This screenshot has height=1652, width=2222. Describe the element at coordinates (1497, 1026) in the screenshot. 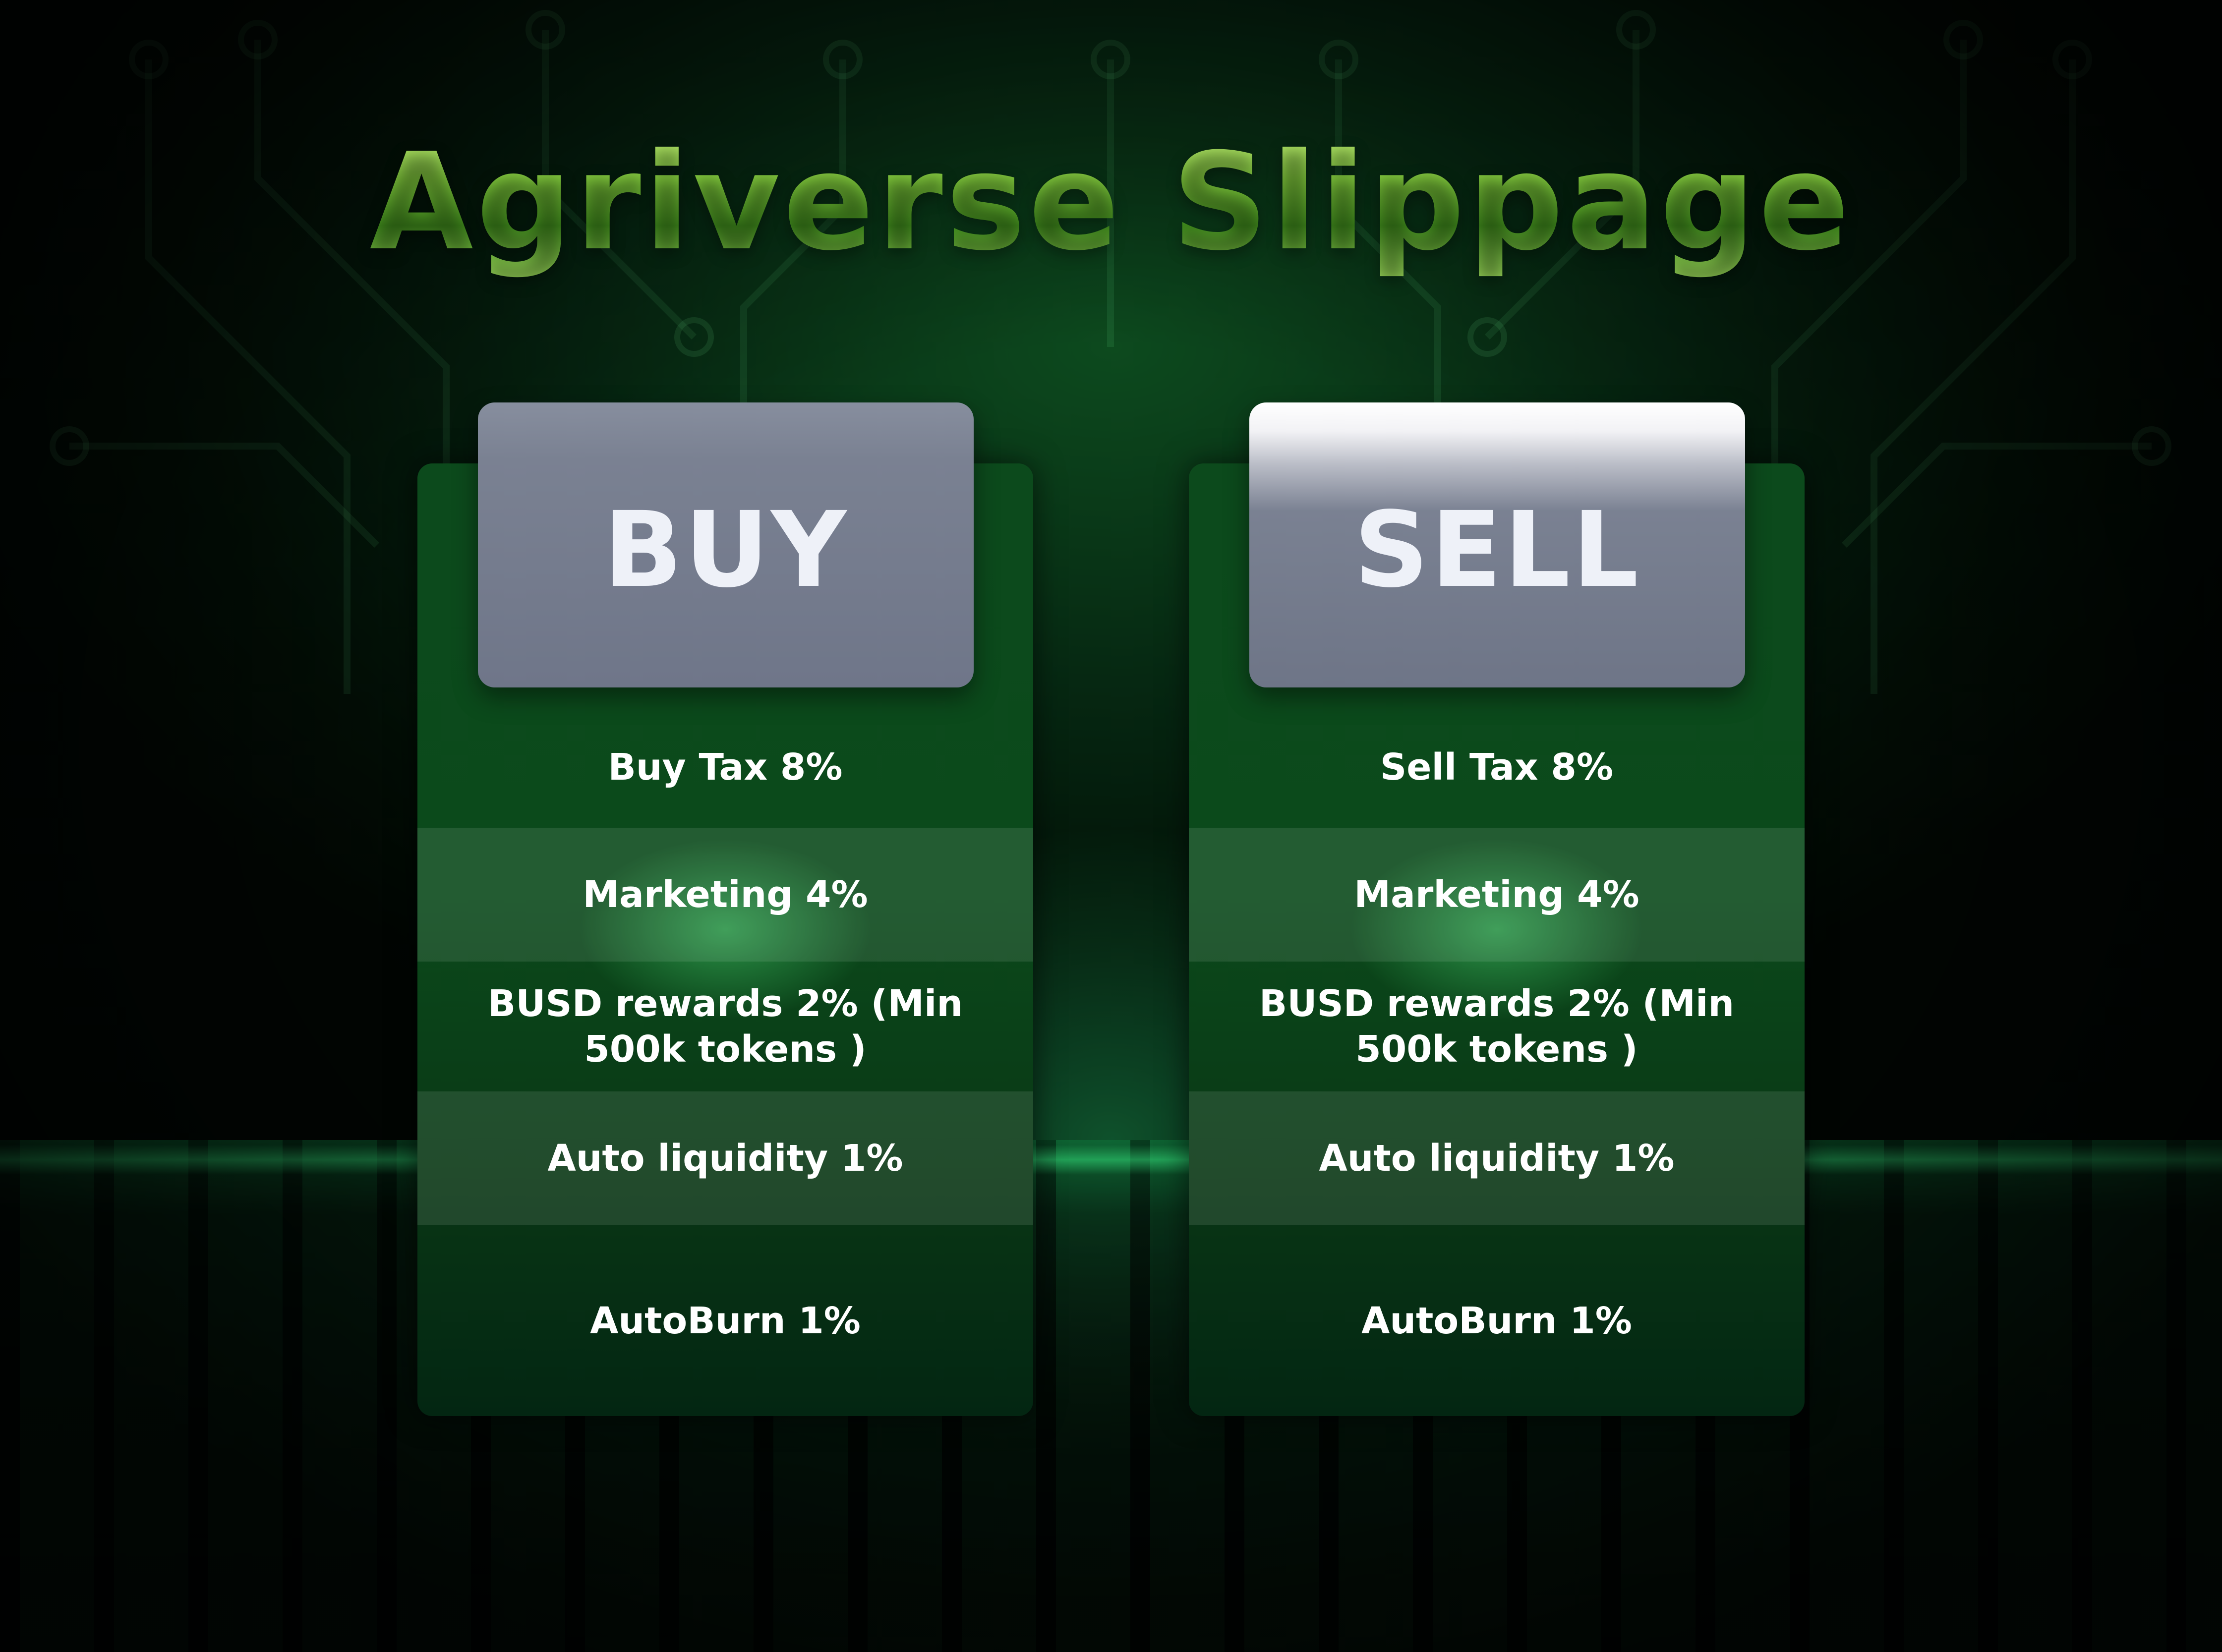

I see `sell-row-busd-rewards: BUSD rewards 2% (Min 500k tokens )` at that location.